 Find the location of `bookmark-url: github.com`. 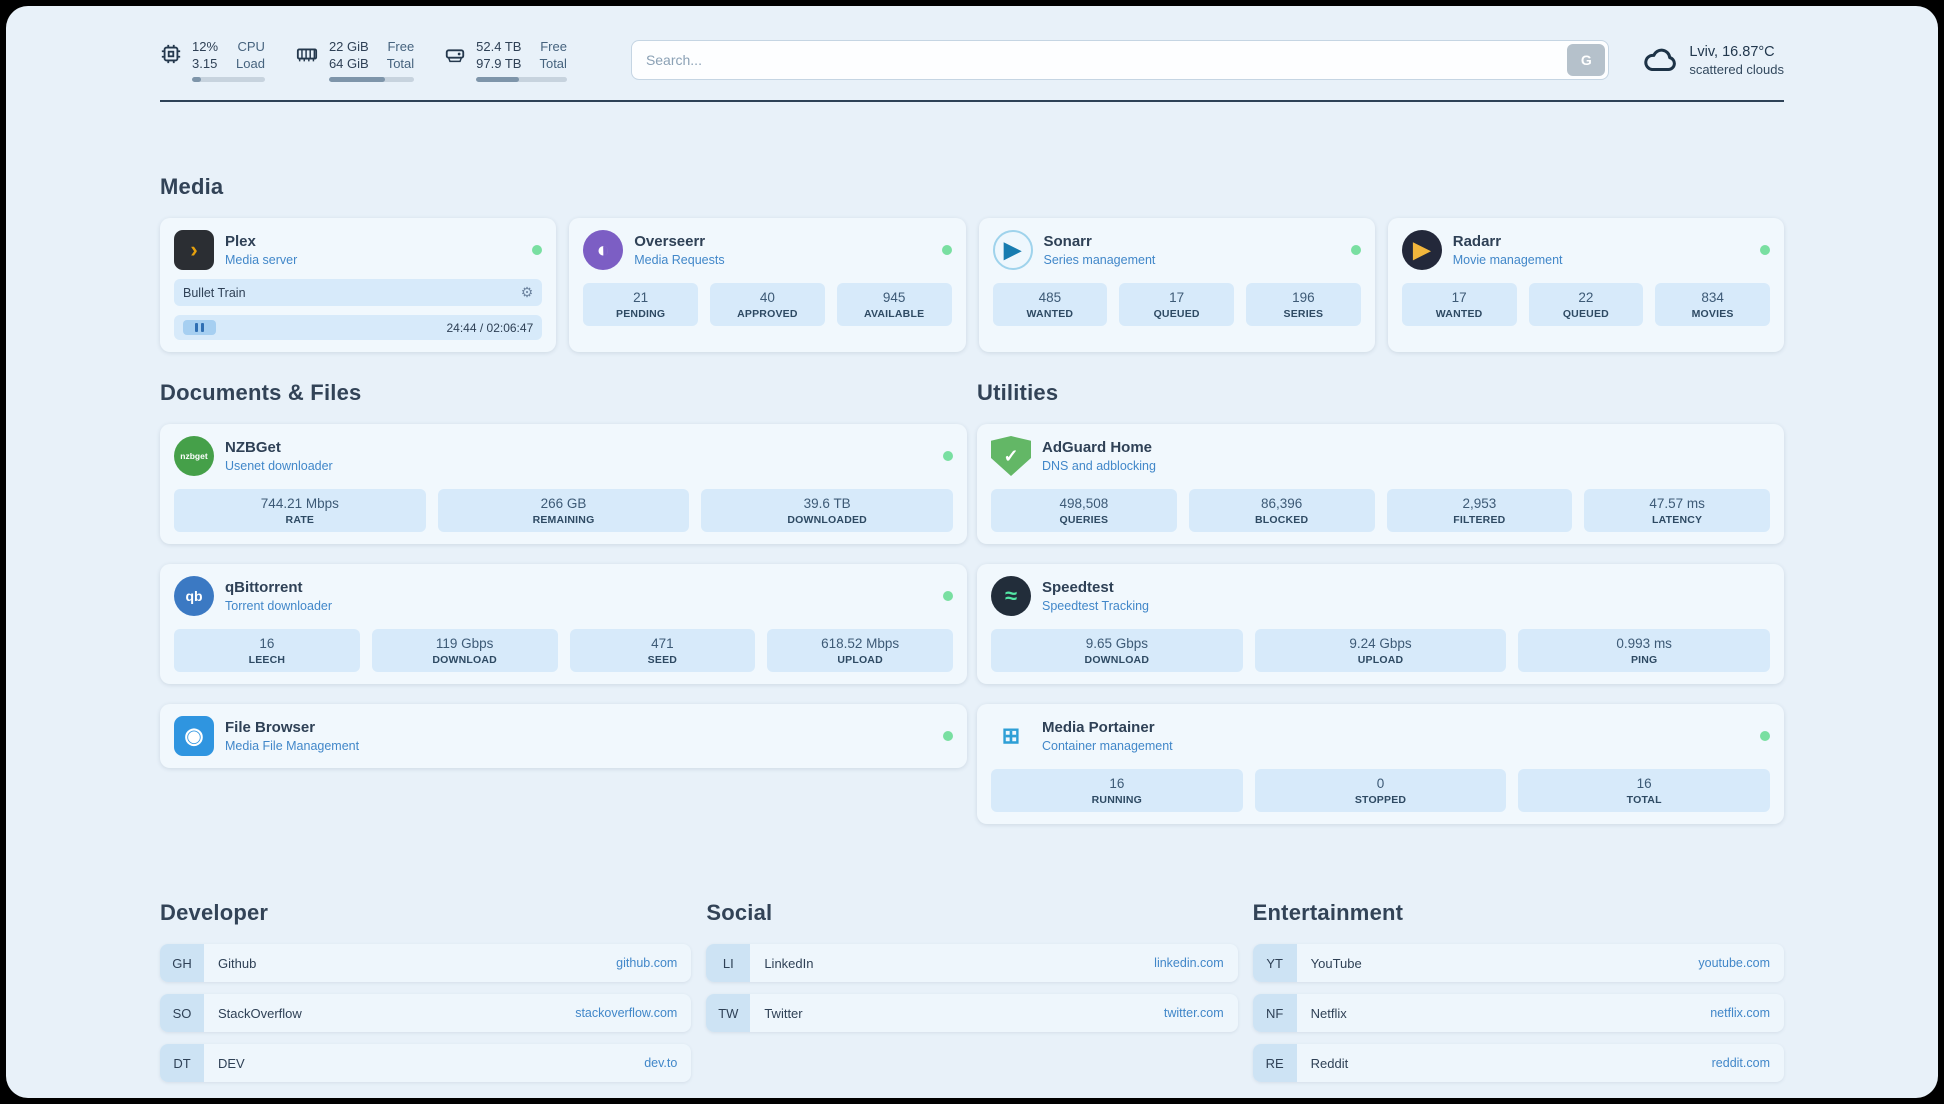

bookmark-url: github.com is located at coordinates (647, 963).